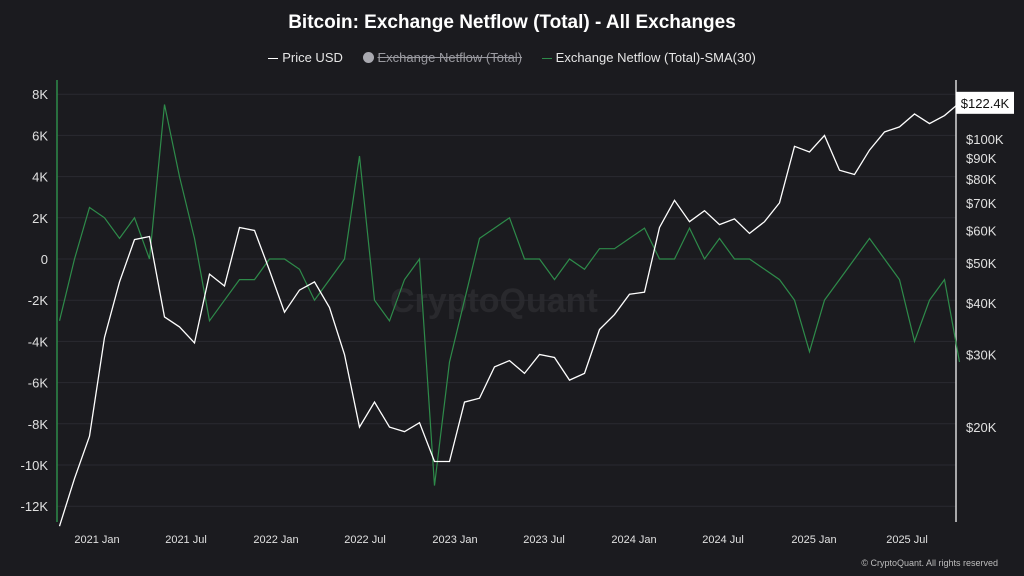 This screenshot has height=576, width=1024. I want to click on y-left-tick-label: 6K, so click(40, 135).